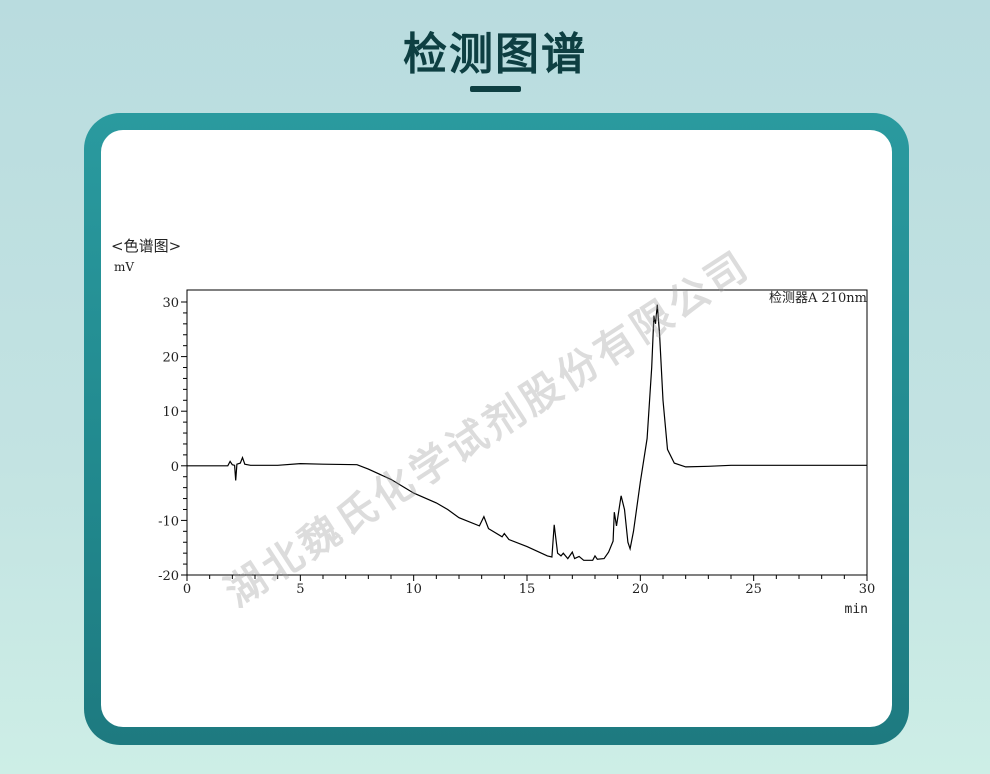 This screenshot has width=990, height=774. What do you see at coordinates (413, 589) in the screenshot?
I see `x-tick-label: 10` at bounding box center [413, 589].